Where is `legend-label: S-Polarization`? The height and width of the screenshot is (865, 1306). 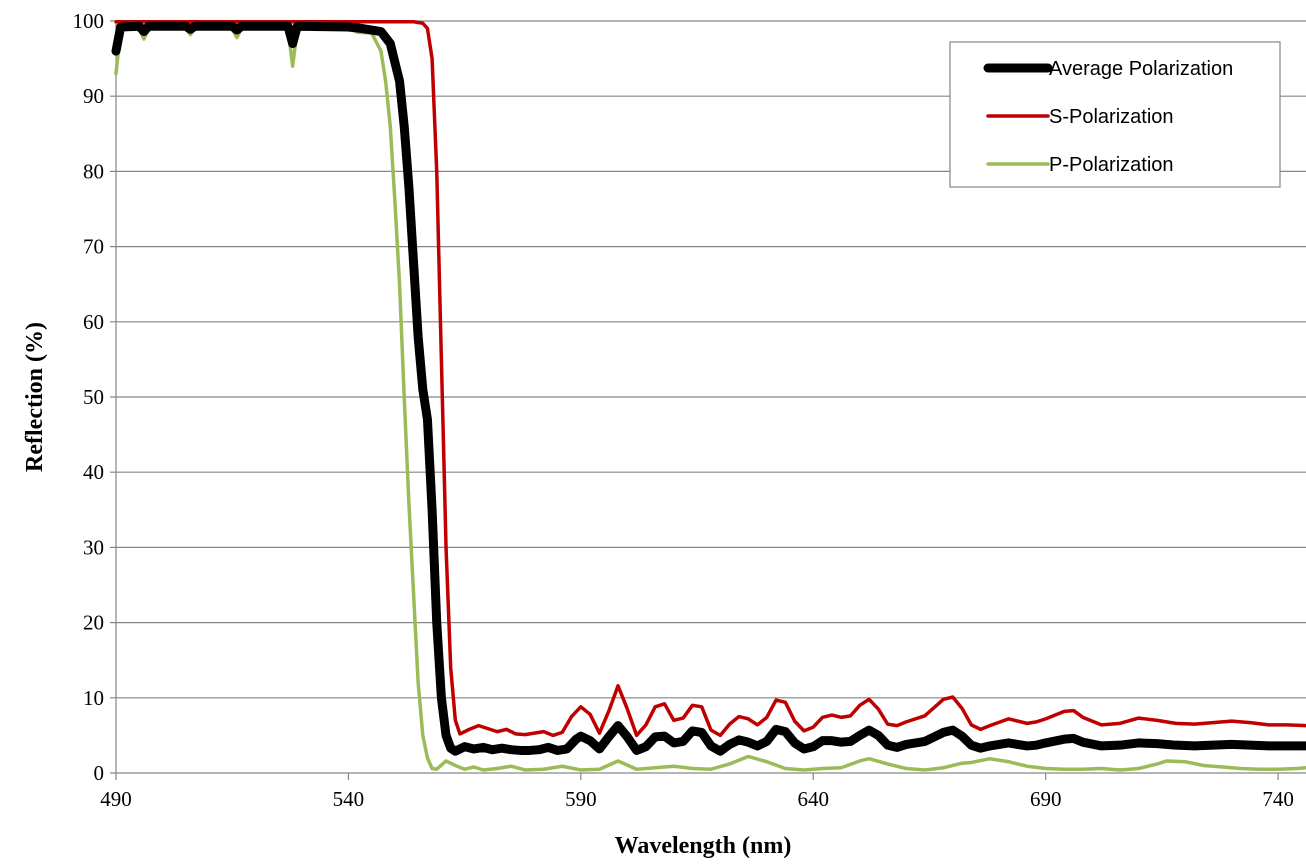 legend-label: S-Polarization is located at coordinates (1111, 117).